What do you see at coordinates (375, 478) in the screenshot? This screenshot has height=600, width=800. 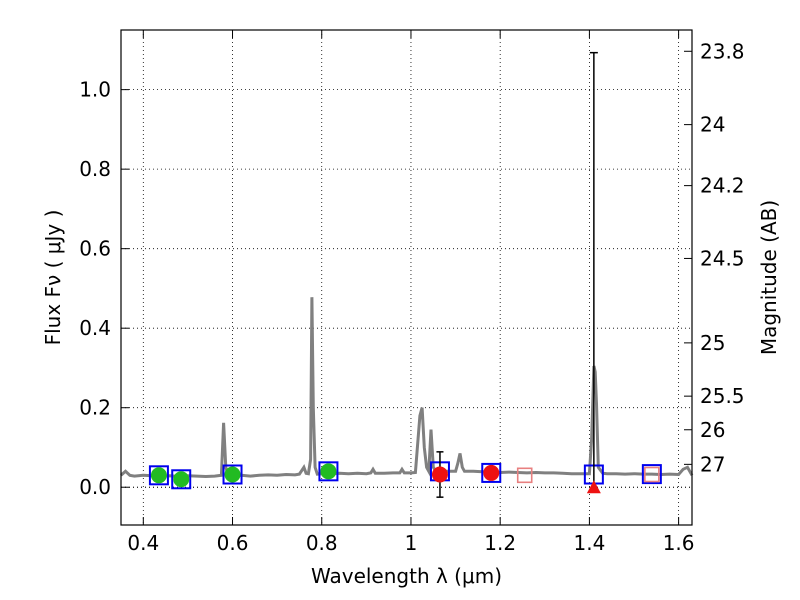 I see `data-point-layer` at bounding box center [375, 478].